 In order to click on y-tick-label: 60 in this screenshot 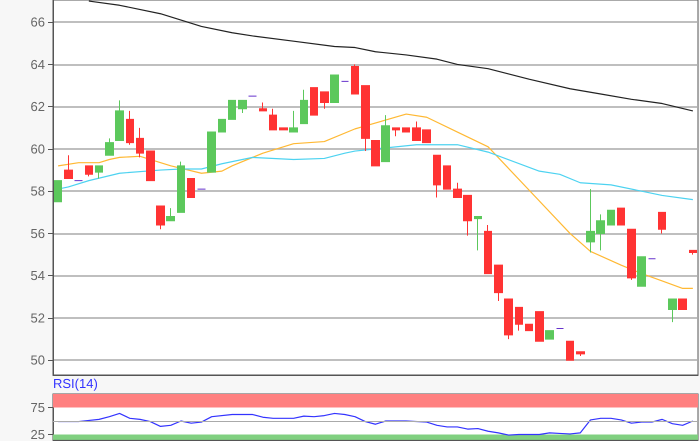, I will do `click(37, 148)`.